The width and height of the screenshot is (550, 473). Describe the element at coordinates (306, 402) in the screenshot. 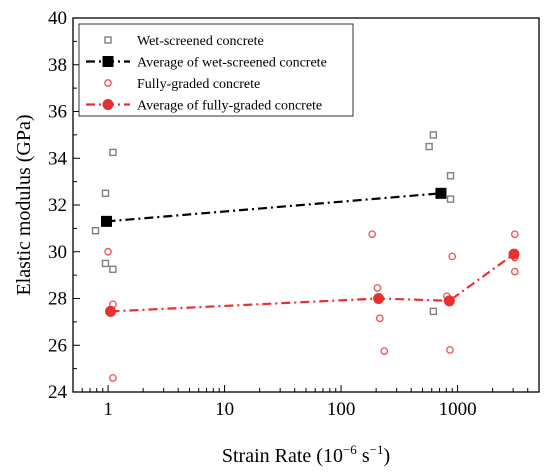

I see `x-axis-ticks: 1 10 100 1000` at that location.